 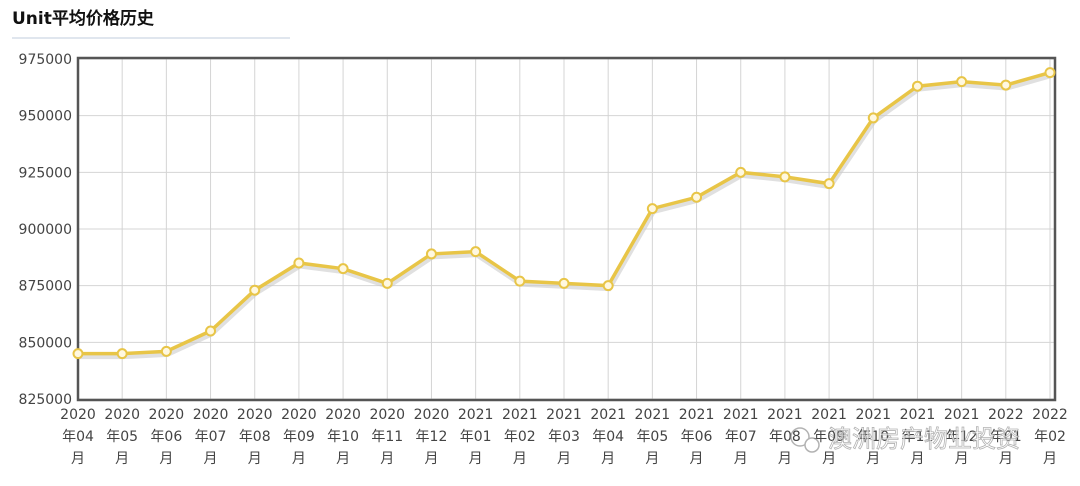 What do you see at coordinates (122, 437) in the screenshot?
I see `x-tick-label: 2020 年05 月` at bounding box center [122, 437].